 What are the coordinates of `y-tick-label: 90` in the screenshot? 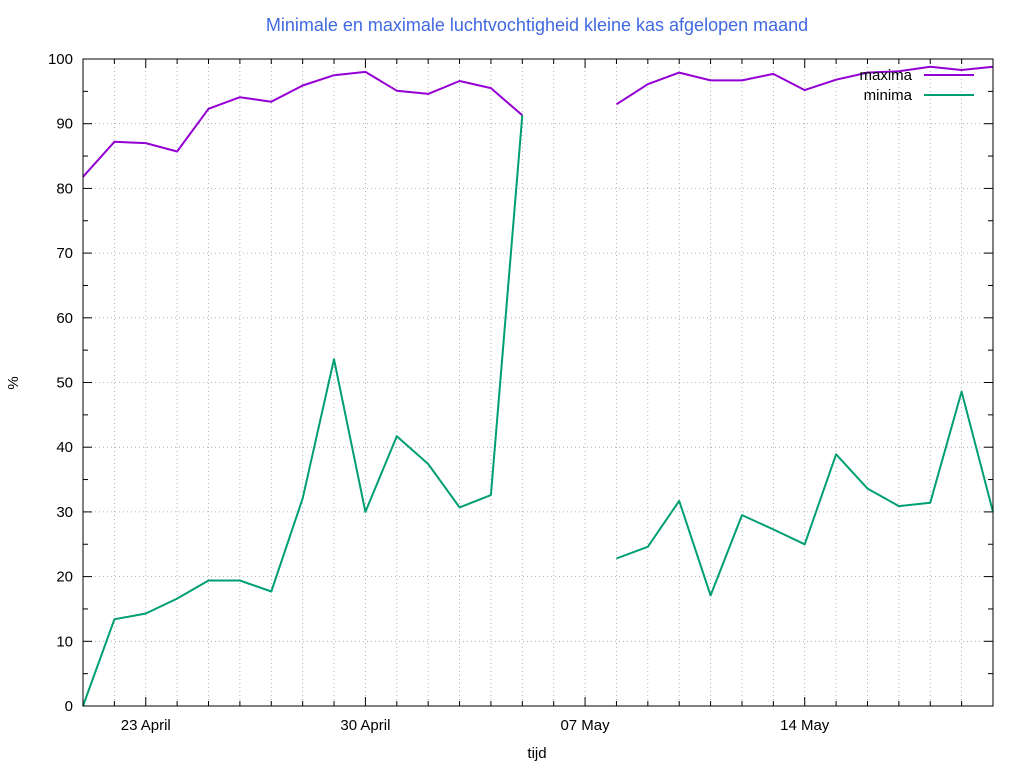 It's located at (64, 124).